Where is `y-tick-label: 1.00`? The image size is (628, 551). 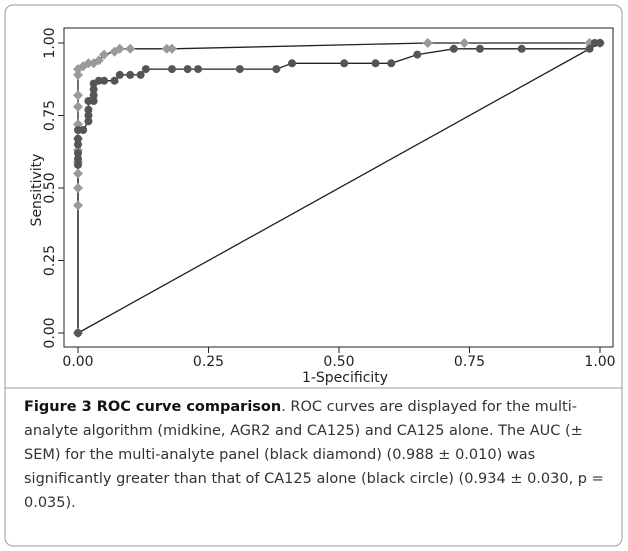
y-tick-label: 1.00 is located at coordinates (50, 42).